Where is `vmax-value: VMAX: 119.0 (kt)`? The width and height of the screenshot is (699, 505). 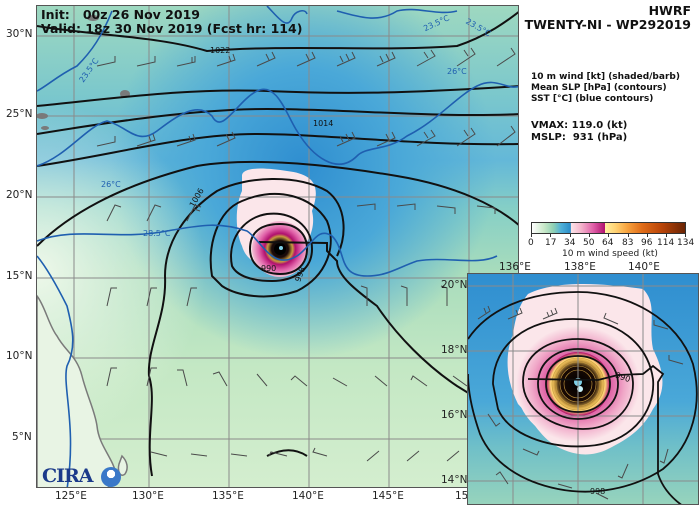 vmax-value: VMAX: 119.0 (kt) is located at coordinates (579, 125).